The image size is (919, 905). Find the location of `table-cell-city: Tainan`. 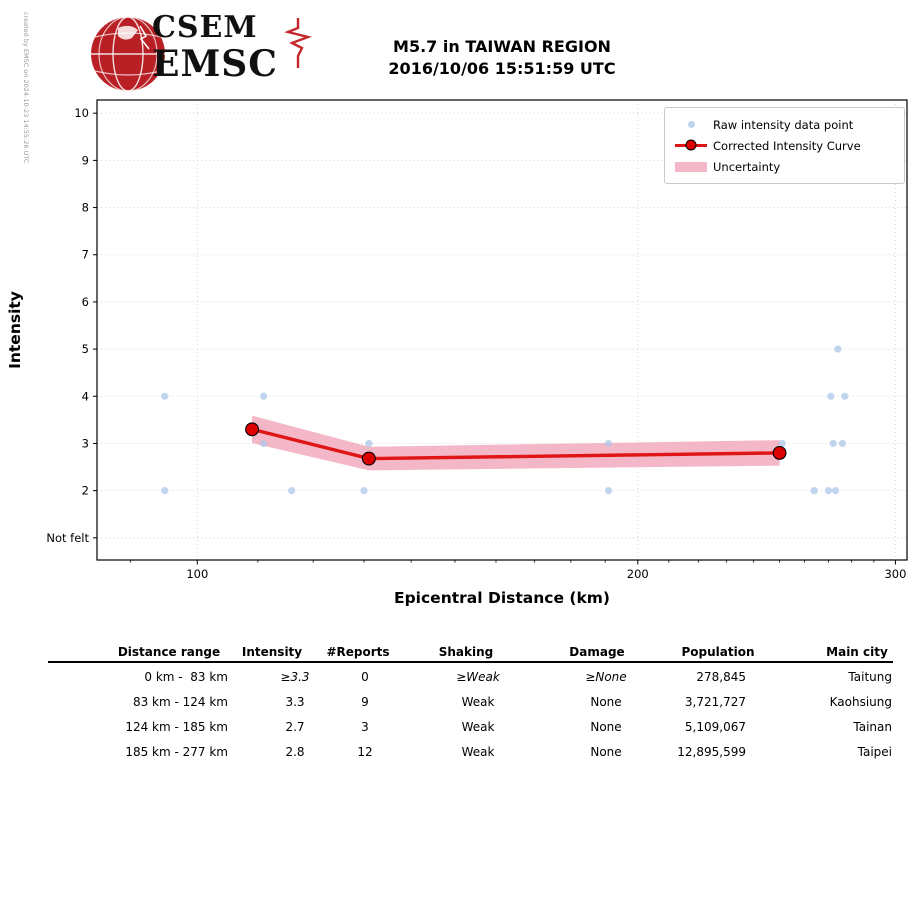

table-cell-city: Tainan is located at coordinates (872, 726).